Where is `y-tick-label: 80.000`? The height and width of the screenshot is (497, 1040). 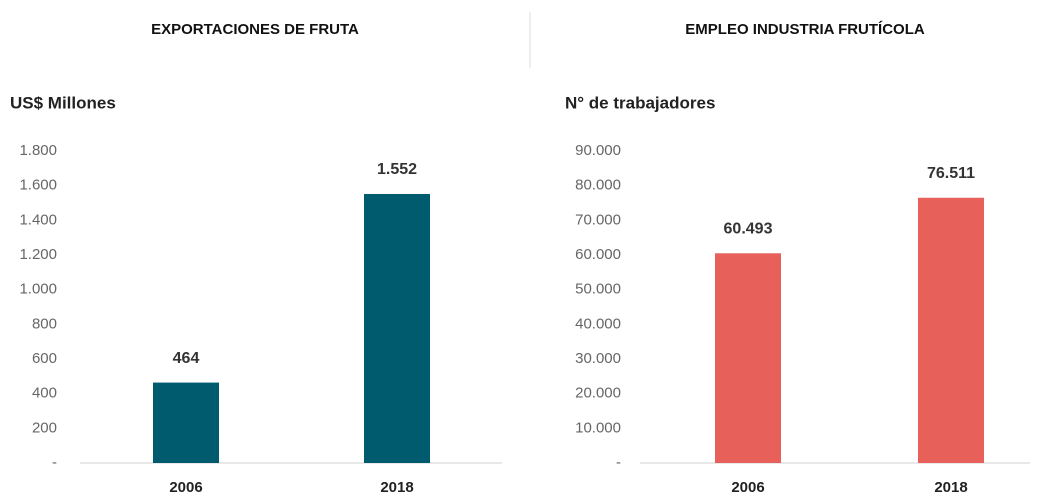
y-tick-label: 80.000 is located at coordinates (598, 185).